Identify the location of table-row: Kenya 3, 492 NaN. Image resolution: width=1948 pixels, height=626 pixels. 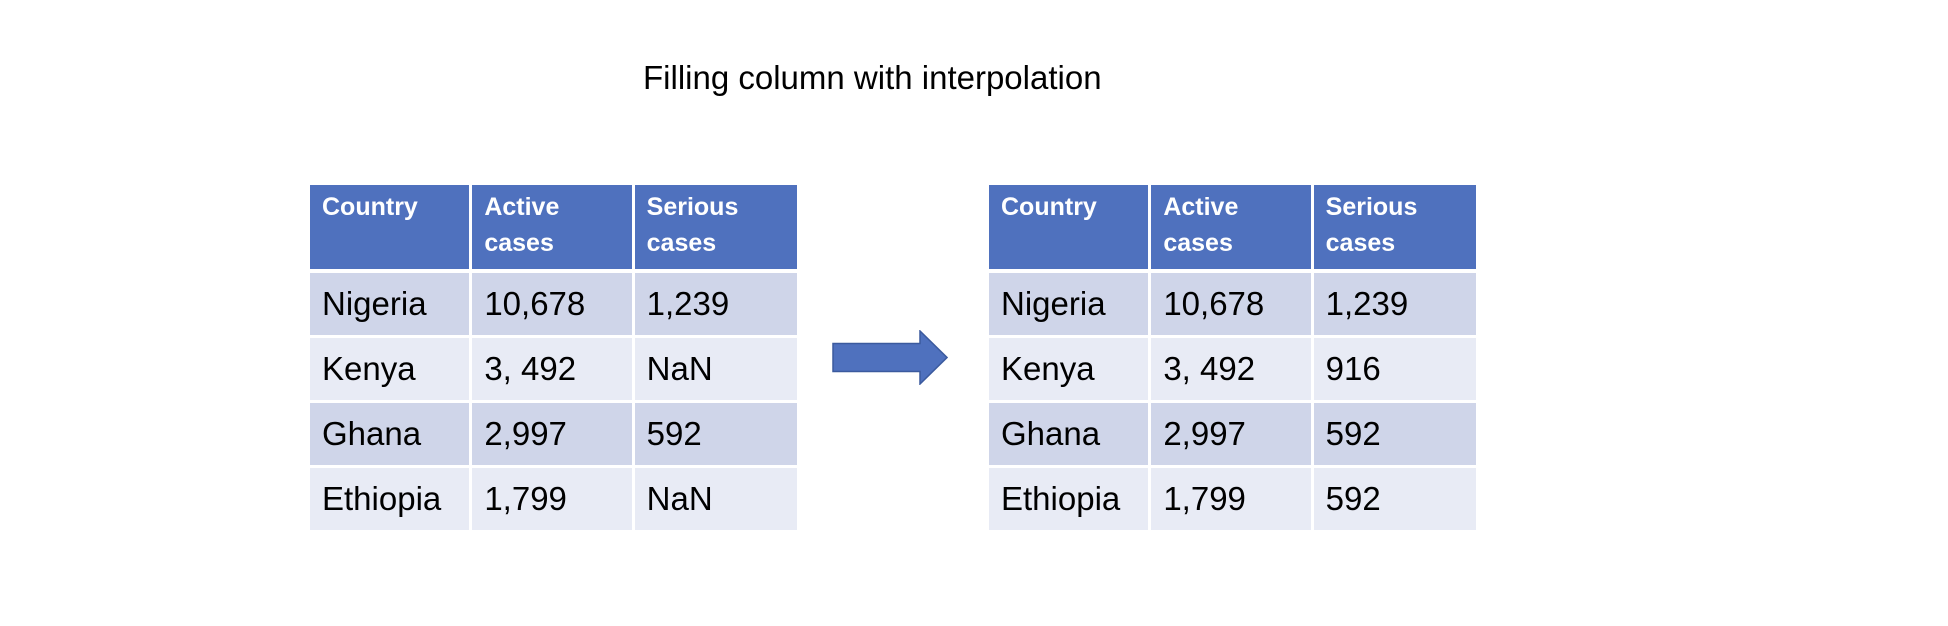
(553, 370).